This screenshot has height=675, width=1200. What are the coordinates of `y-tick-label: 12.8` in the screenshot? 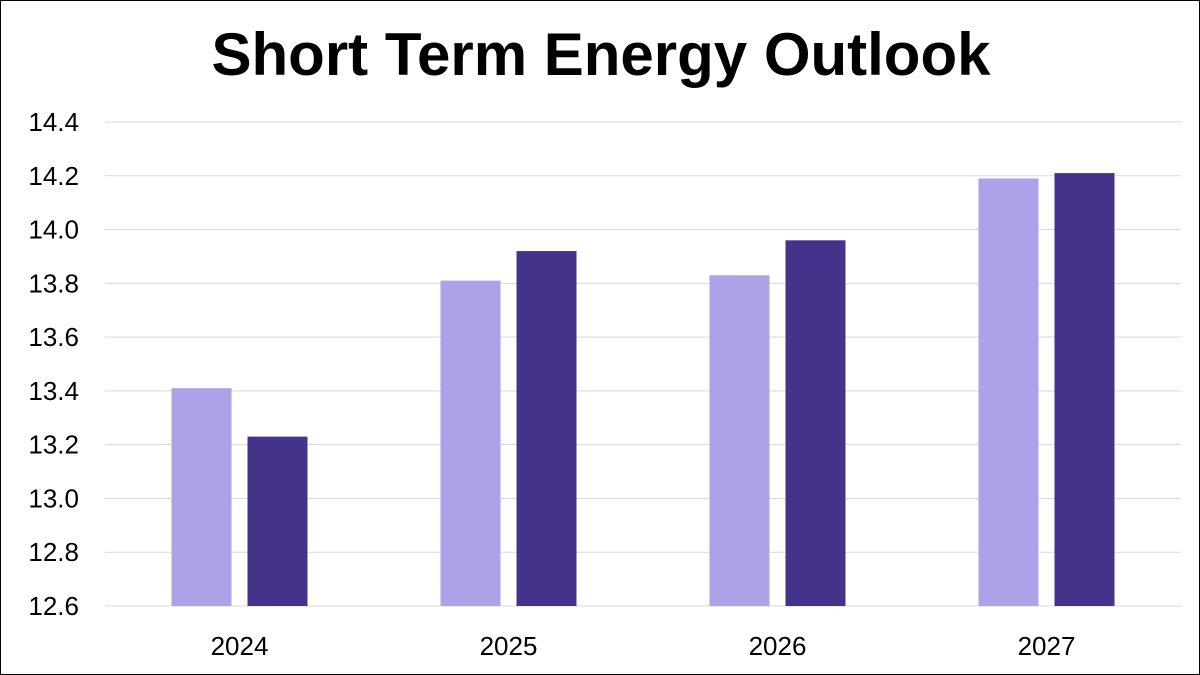 It's located at (53, 552).